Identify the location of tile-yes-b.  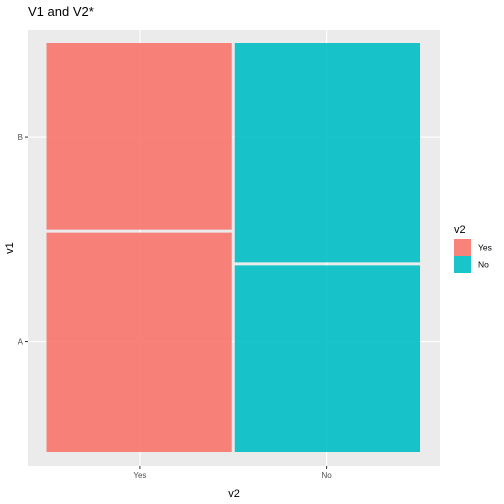
(139, 136).